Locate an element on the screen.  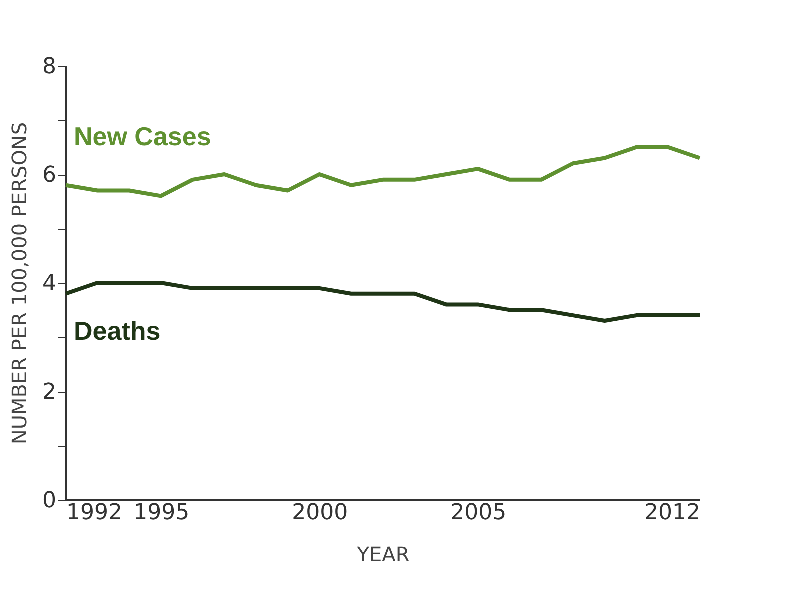
x-tick-label: 2012 is located at coordinates (672, 513).